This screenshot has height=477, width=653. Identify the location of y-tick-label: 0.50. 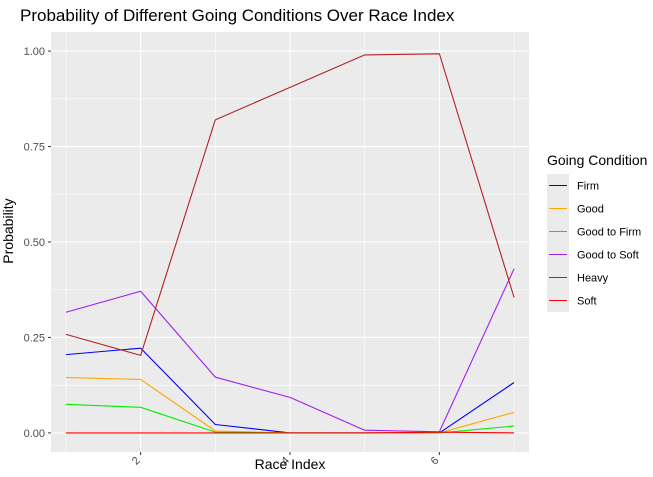
(34, 243).